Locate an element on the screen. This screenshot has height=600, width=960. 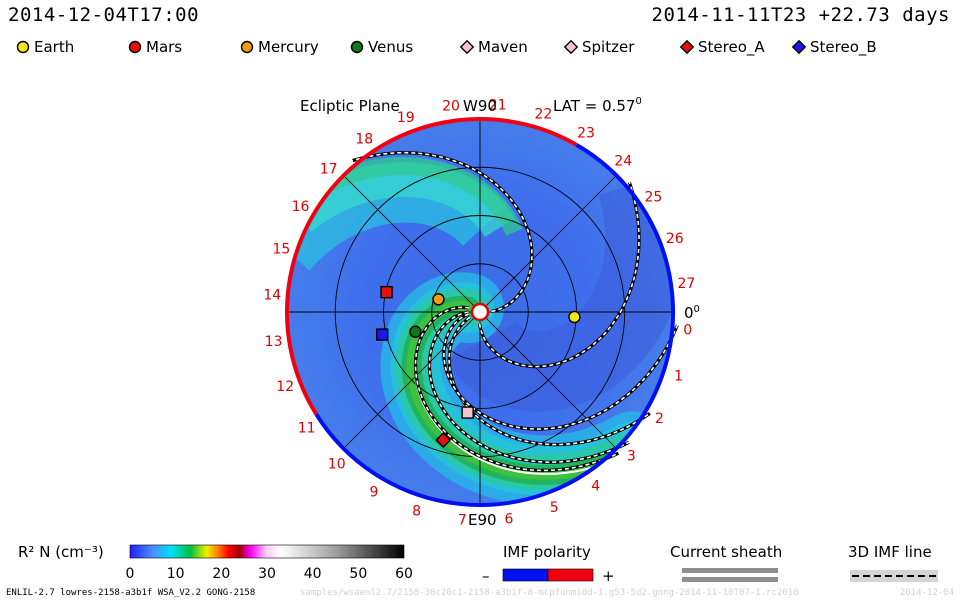
imf-polarity-title: IMF polarity is located at coordinates (547, 552).